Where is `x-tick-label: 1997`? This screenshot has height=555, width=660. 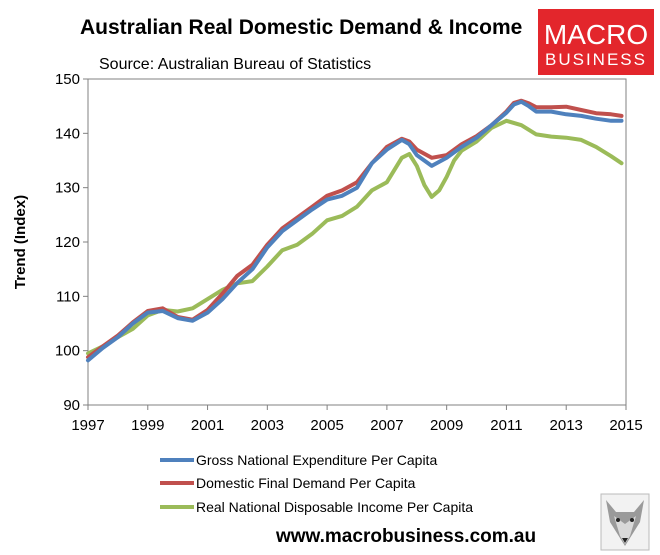 x-tick-label: 1997 is located at coordinates (87, 425).